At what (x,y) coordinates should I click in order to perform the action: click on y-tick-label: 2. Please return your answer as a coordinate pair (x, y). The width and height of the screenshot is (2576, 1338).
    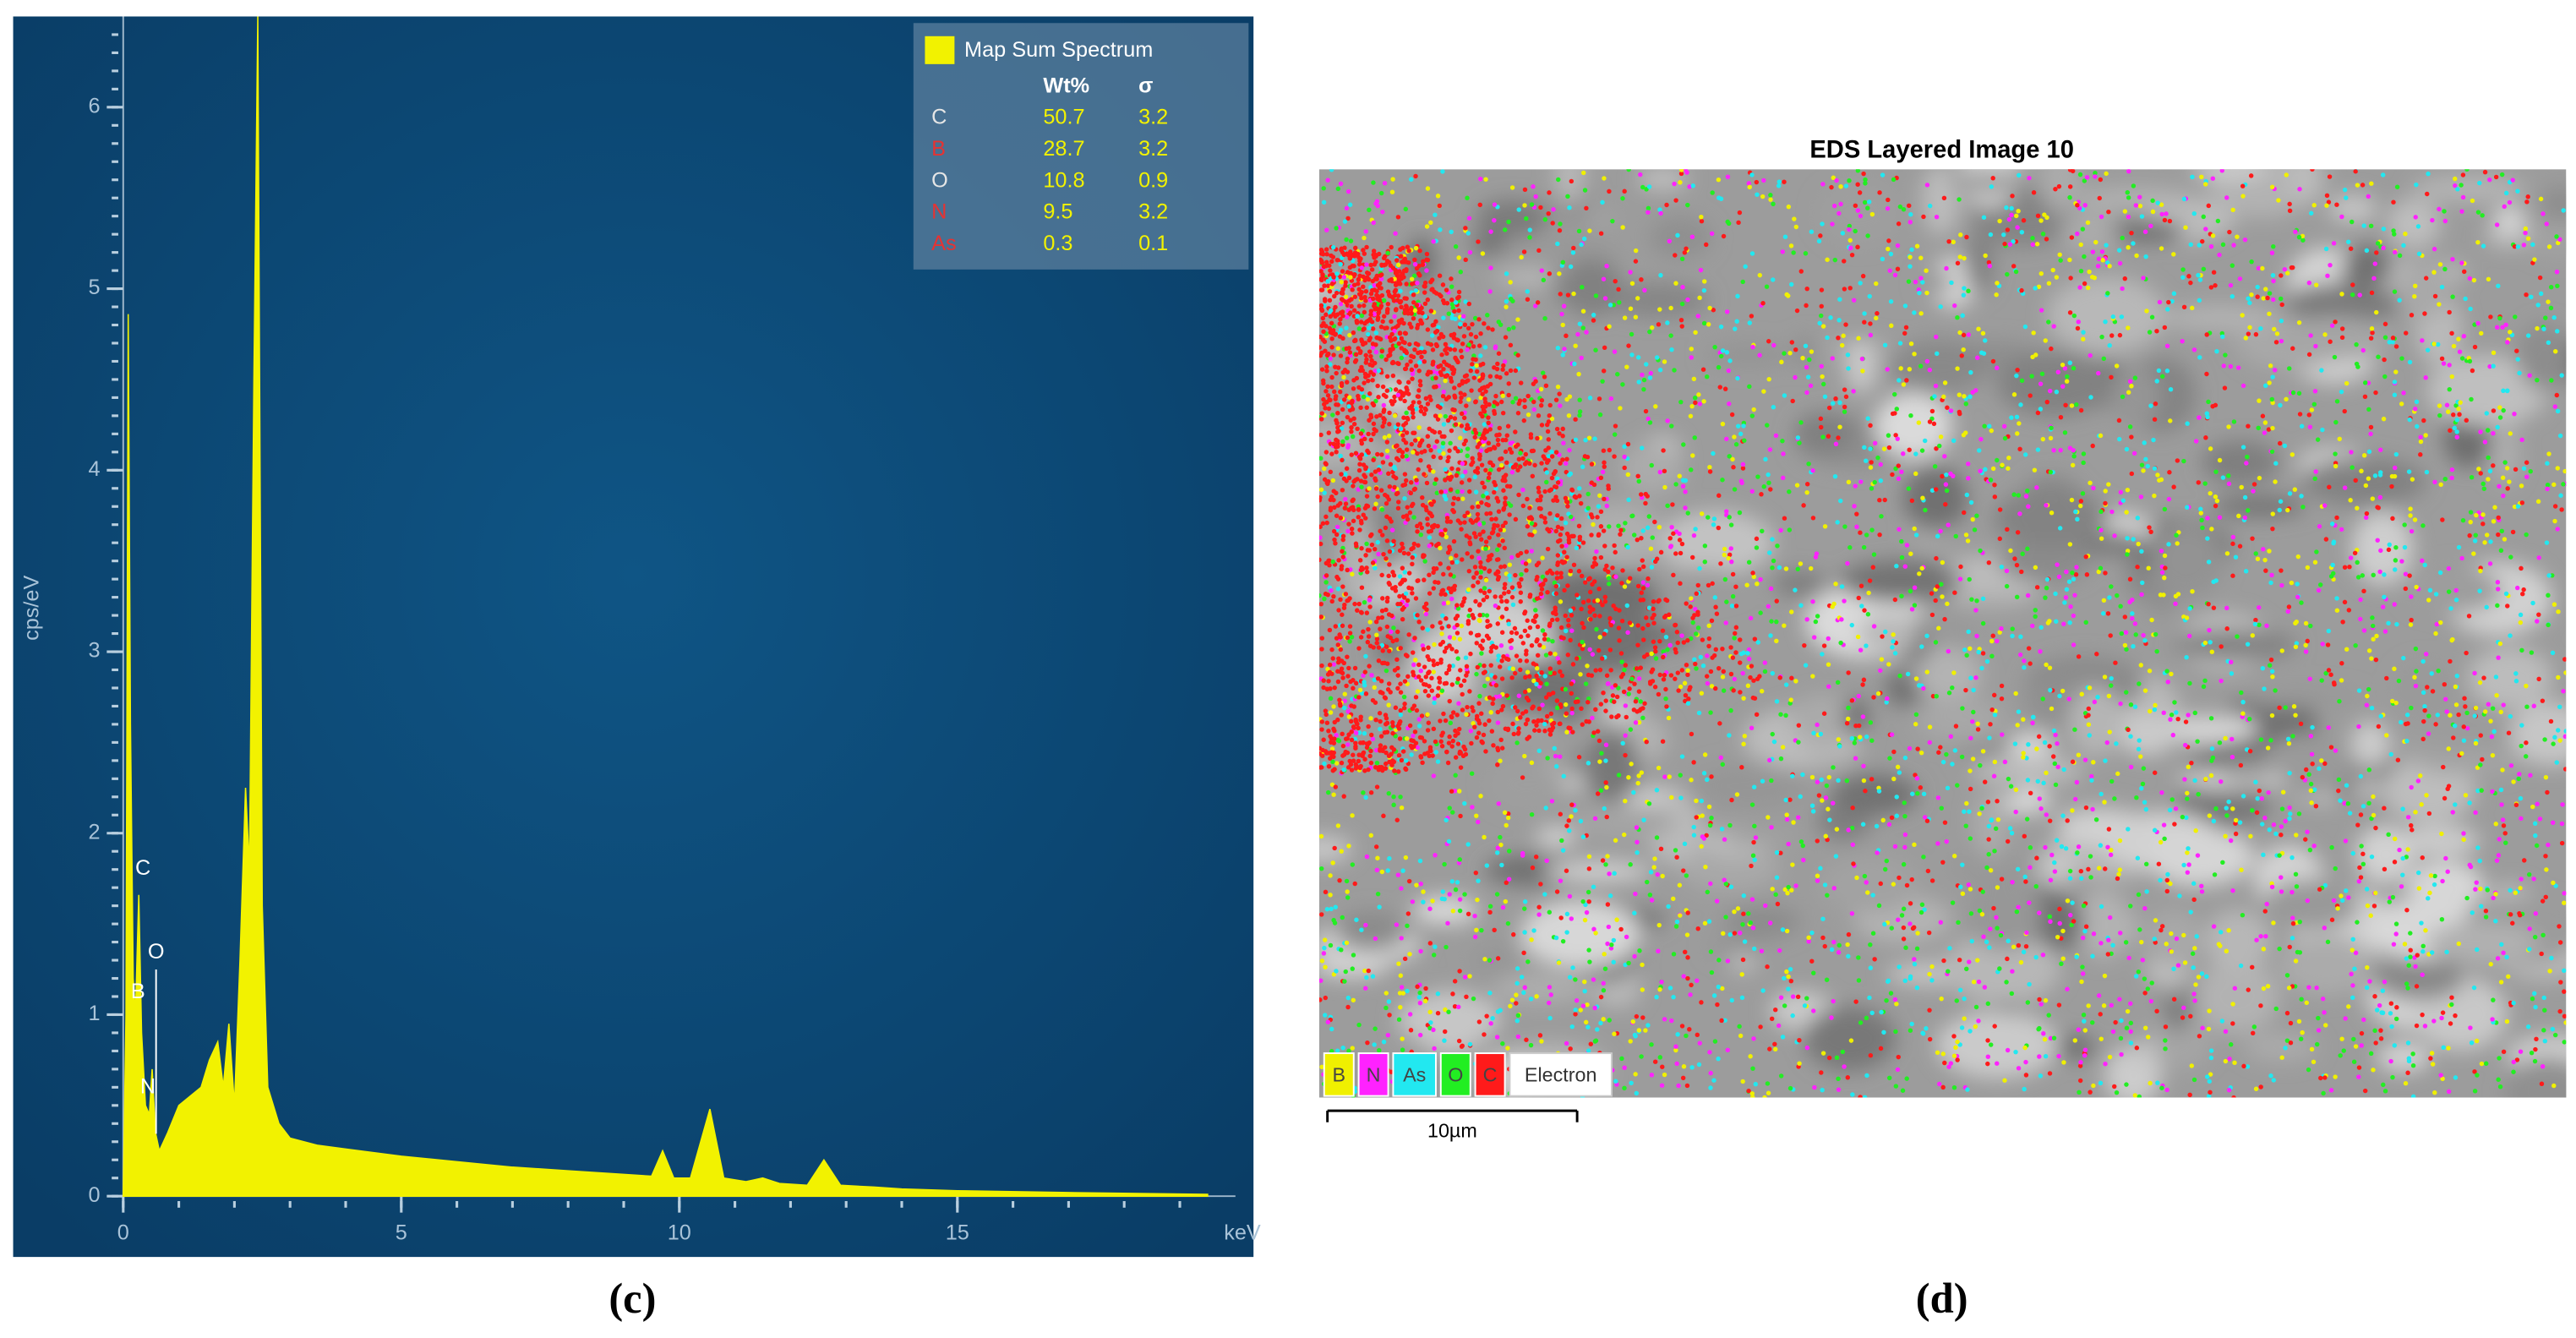
    Looking at the image, I should click on (95, 832).